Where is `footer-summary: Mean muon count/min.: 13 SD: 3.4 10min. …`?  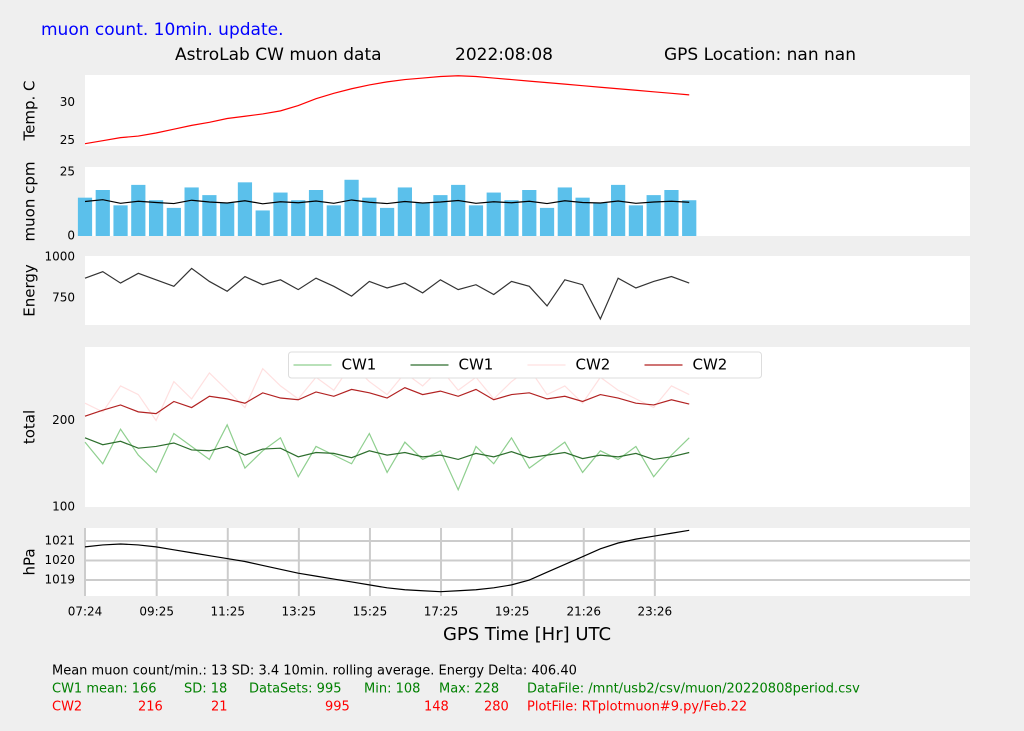 footer-summary: Mean muon count/min.: 13 SD: 3.4 10min. … is located at coordinates (314, 671).